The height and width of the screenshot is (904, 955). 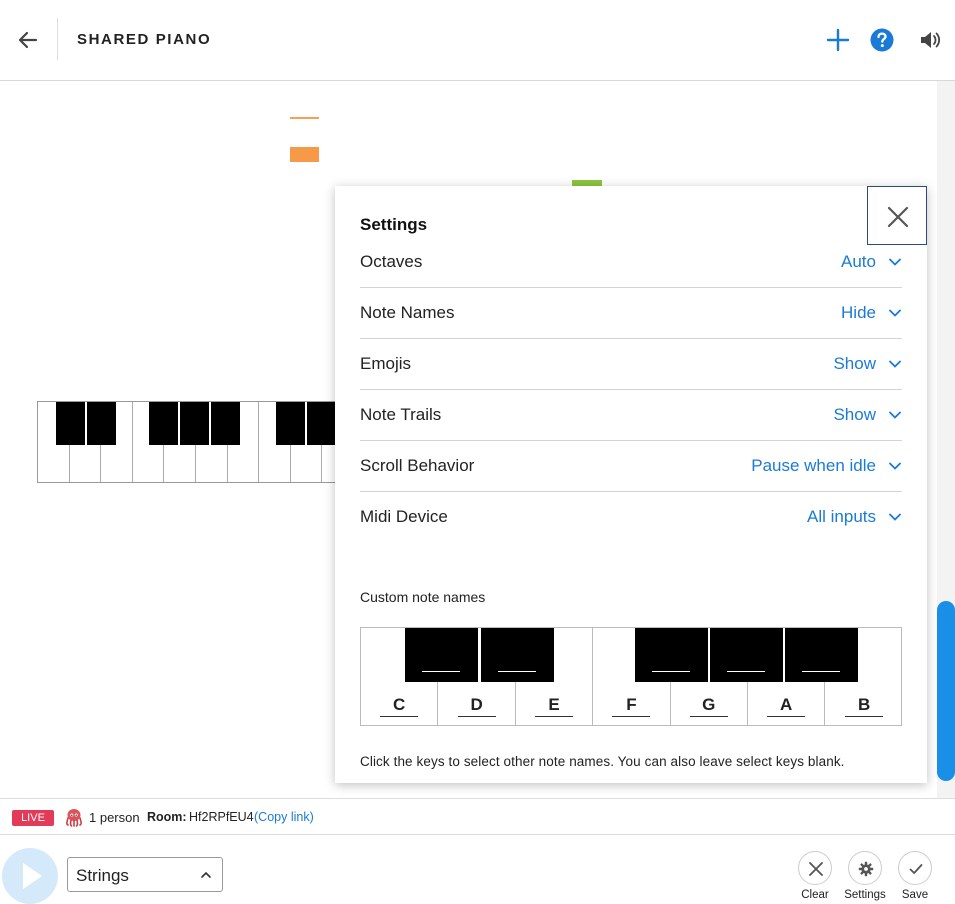 I want to click on instrument-value: Strings, so click(x=102, y=875).